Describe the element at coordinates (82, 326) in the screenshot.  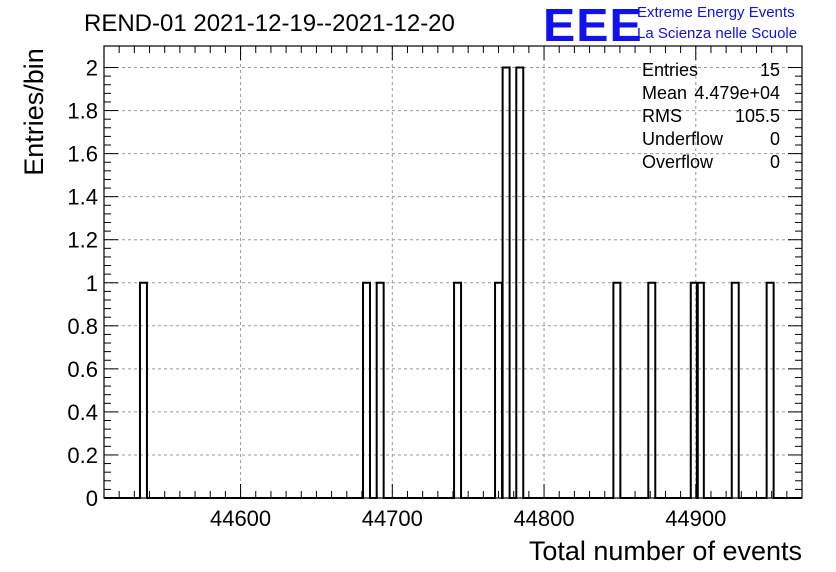
I see `y-tick-label: 0.8` at that location.